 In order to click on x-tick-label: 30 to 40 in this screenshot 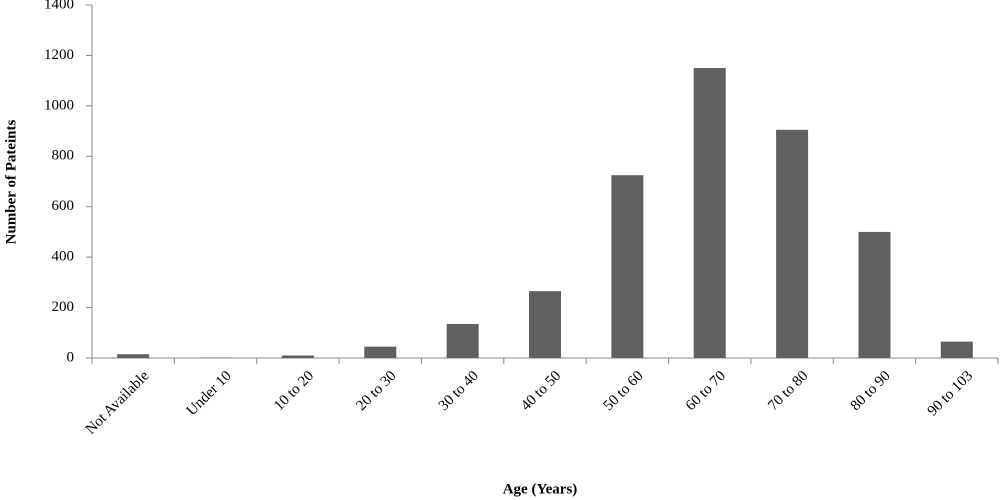, I will do `click(459, 391)`.